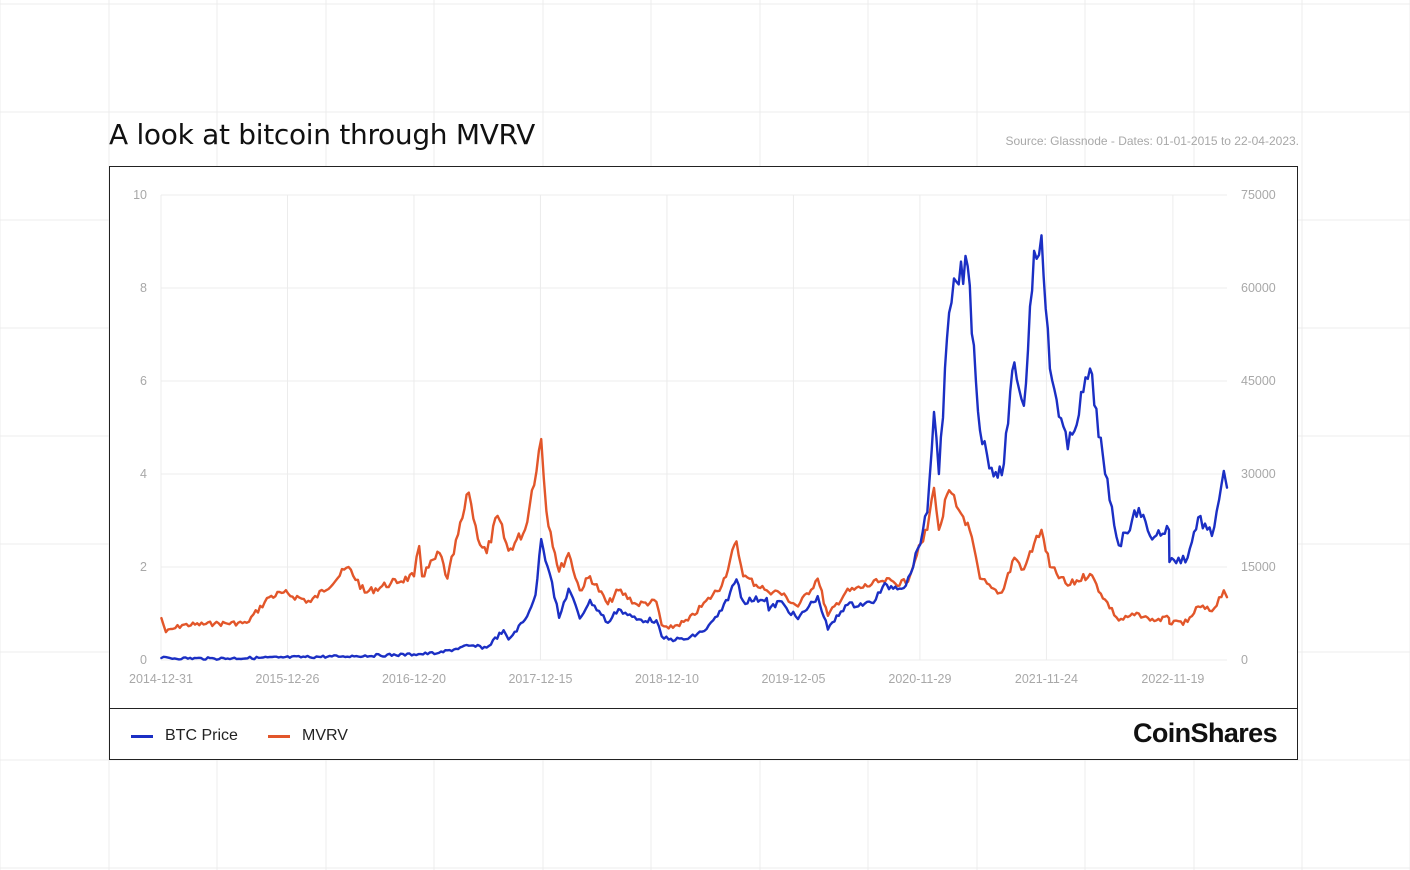 This screenshot has width=1410, height=870. What do you see at coordinates (1172, 679) in the screenshot?
I see `x-tick-label: 2022-11-19` at bounding box center [1172, 679].